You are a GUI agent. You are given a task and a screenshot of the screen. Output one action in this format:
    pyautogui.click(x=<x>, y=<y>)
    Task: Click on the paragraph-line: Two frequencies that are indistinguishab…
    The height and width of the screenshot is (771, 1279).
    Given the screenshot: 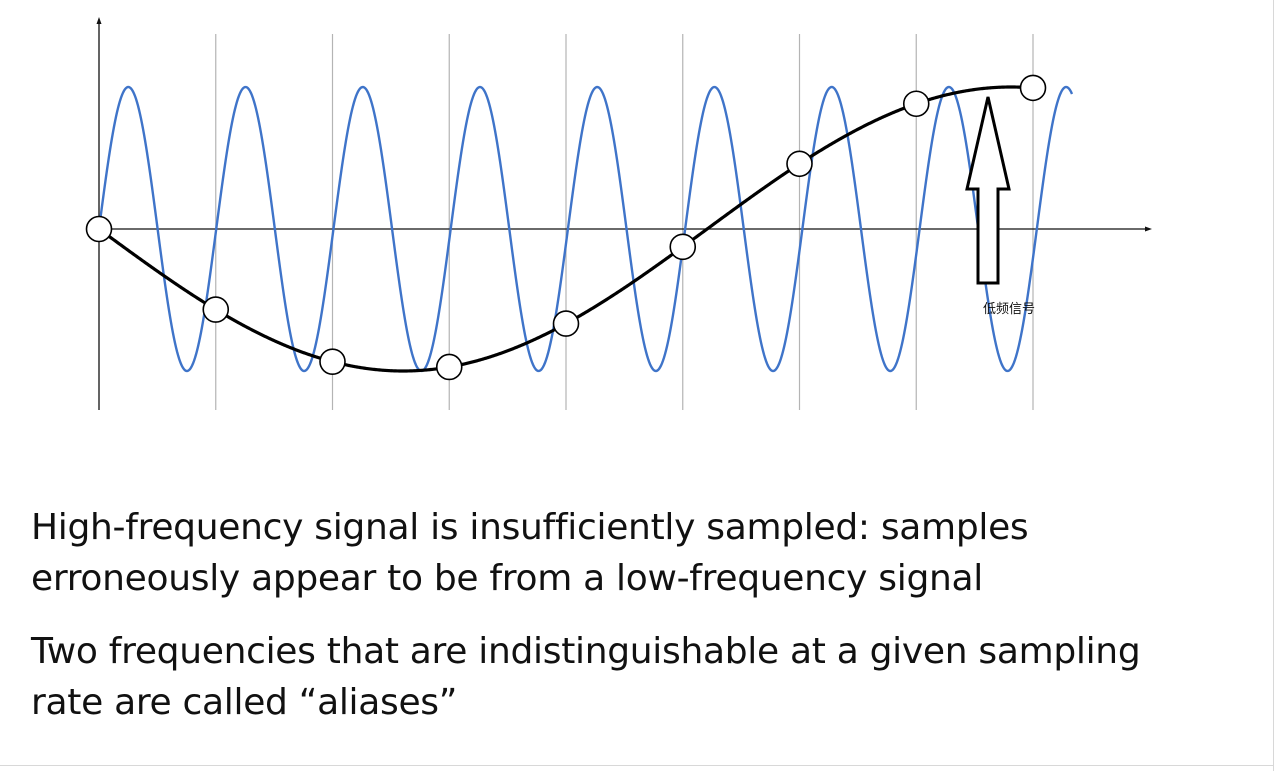 What is the action you would take?
    pyautogui.click(x=586, y=651)
    